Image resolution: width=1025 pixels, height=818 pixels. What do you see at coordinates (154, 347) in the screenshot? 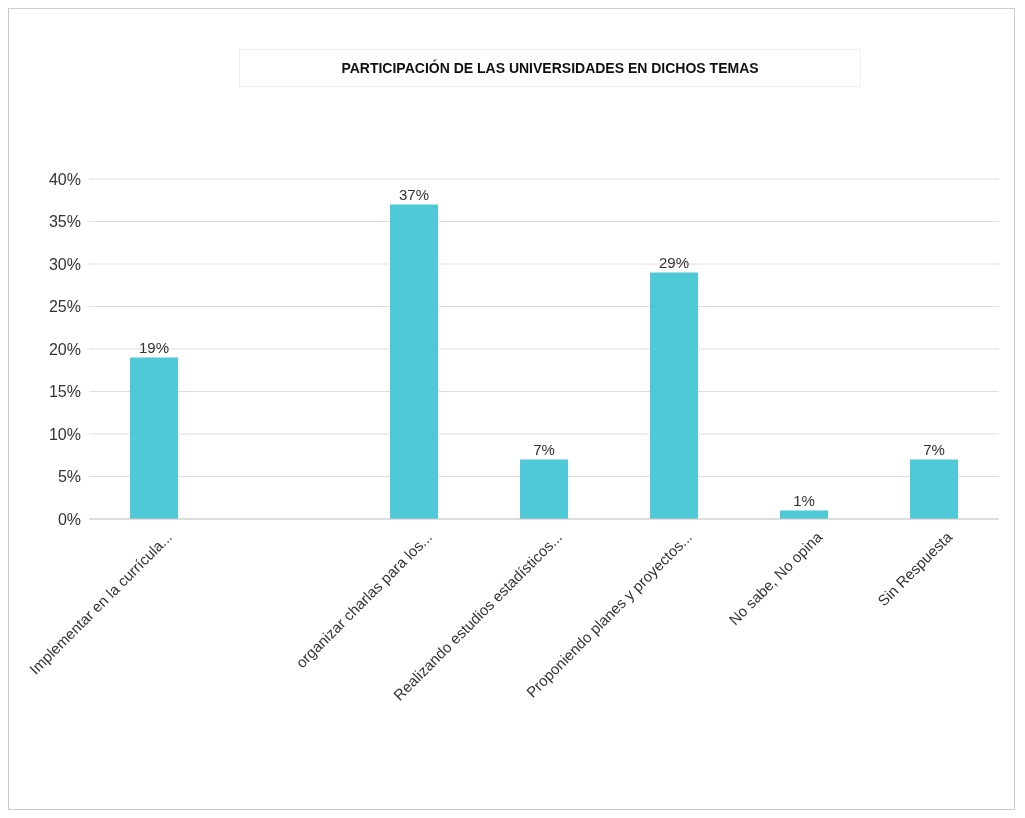
I see `data-label: 19%` at bounding box center [154, 347].